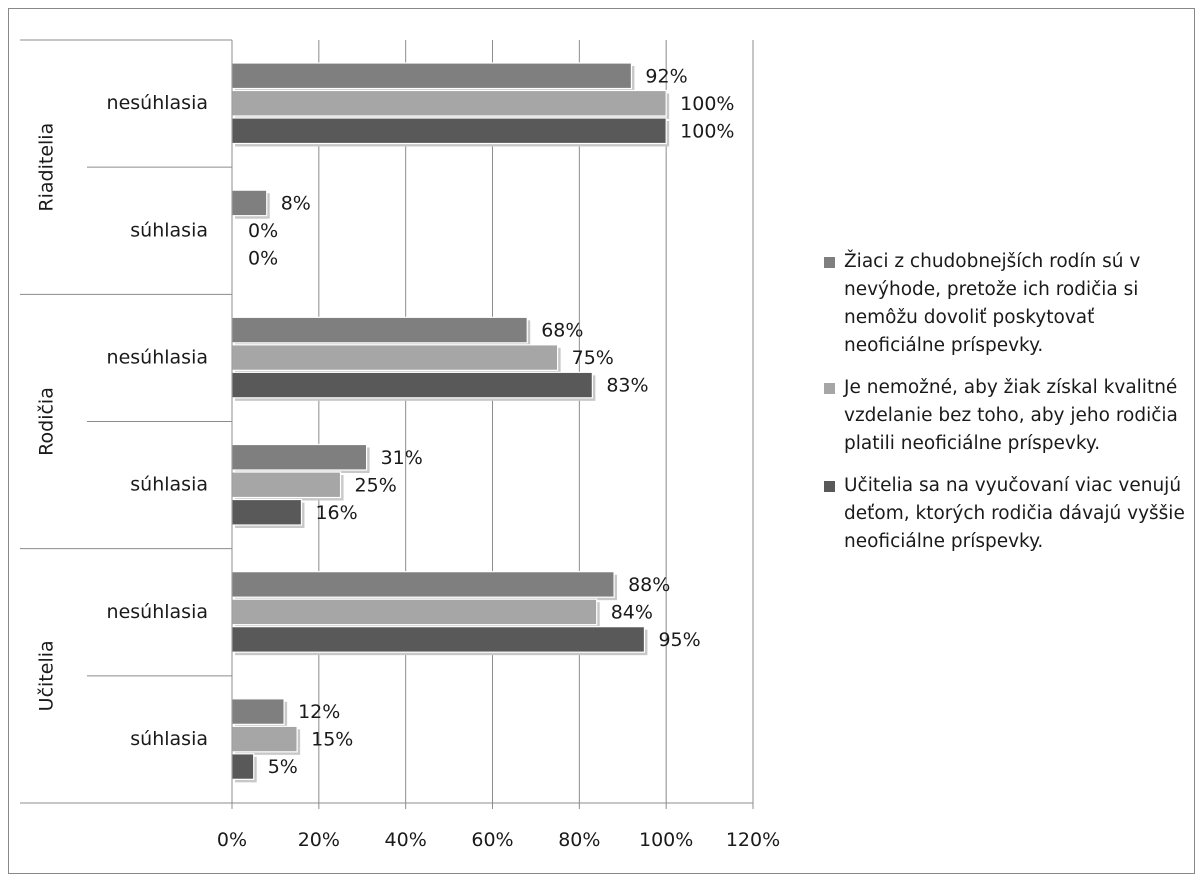  I want to click on group-label: Riaditelia, so click(47, 167).